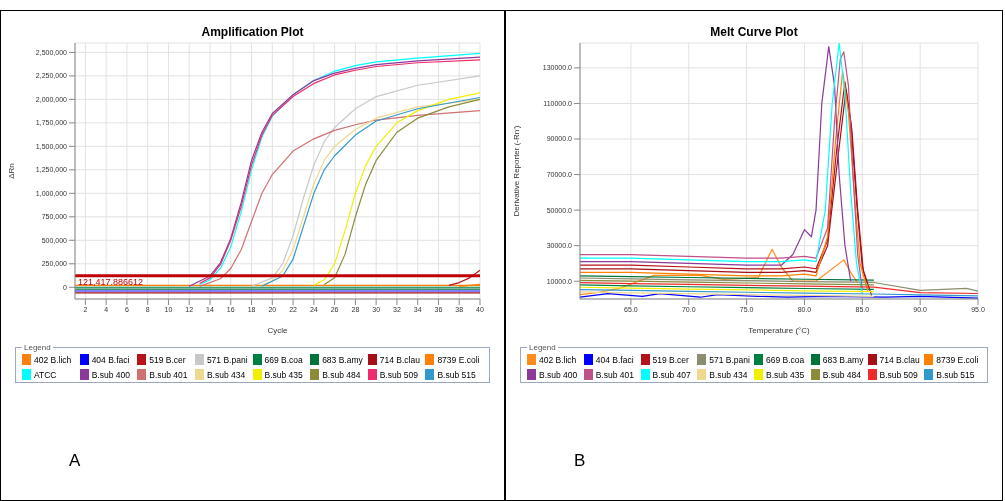 The width and height of the screenshot is (1005, 501). What do you see at coordinates (580, 461) in the screenshot?
I see `text: B` at bounding box center [580, 461].